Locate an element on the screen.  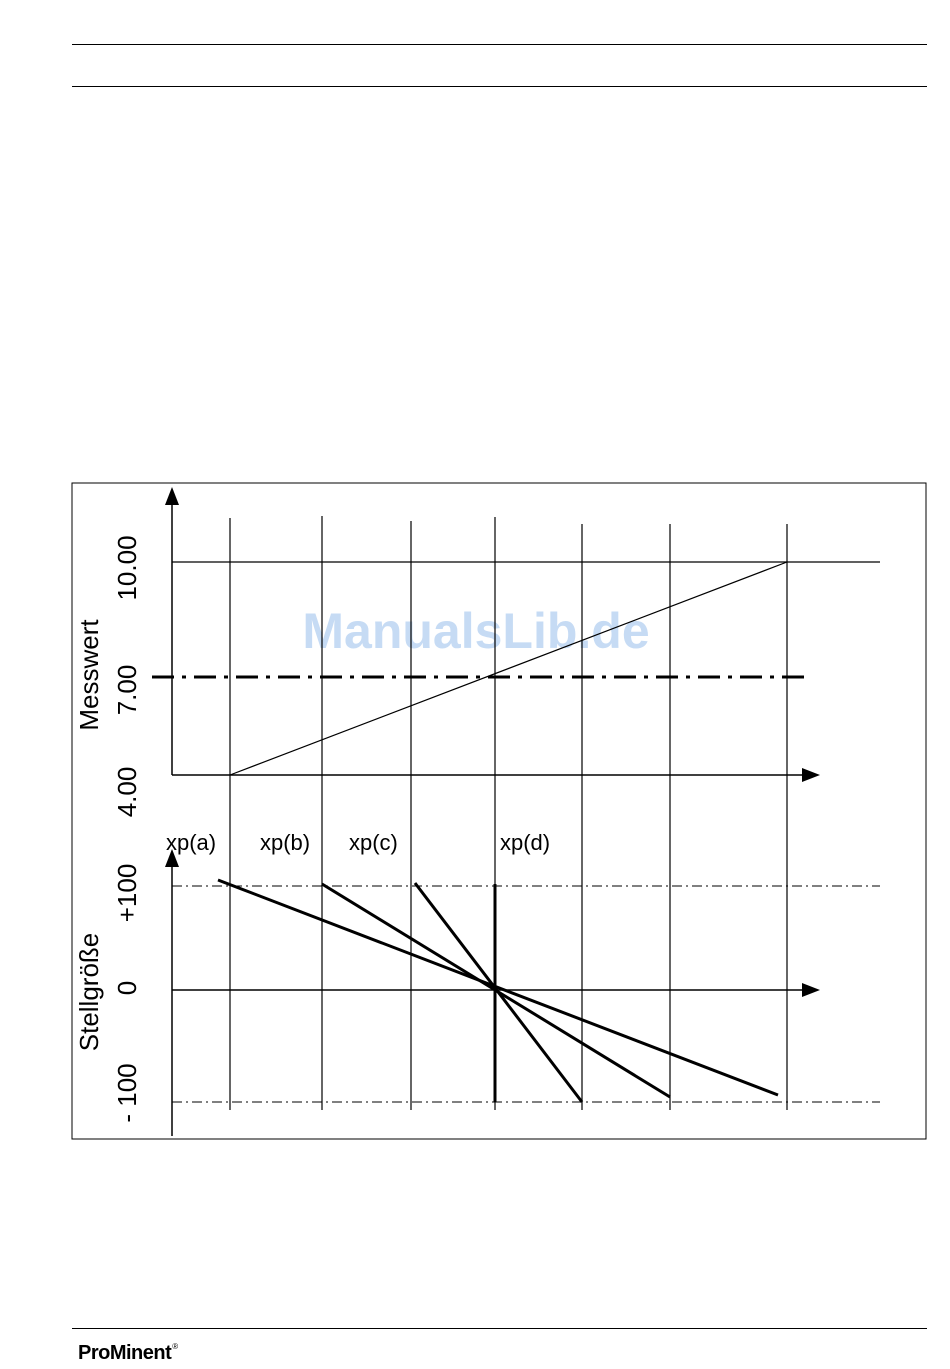
upper-y-axis-arrow is located at coordinates (172, 496).